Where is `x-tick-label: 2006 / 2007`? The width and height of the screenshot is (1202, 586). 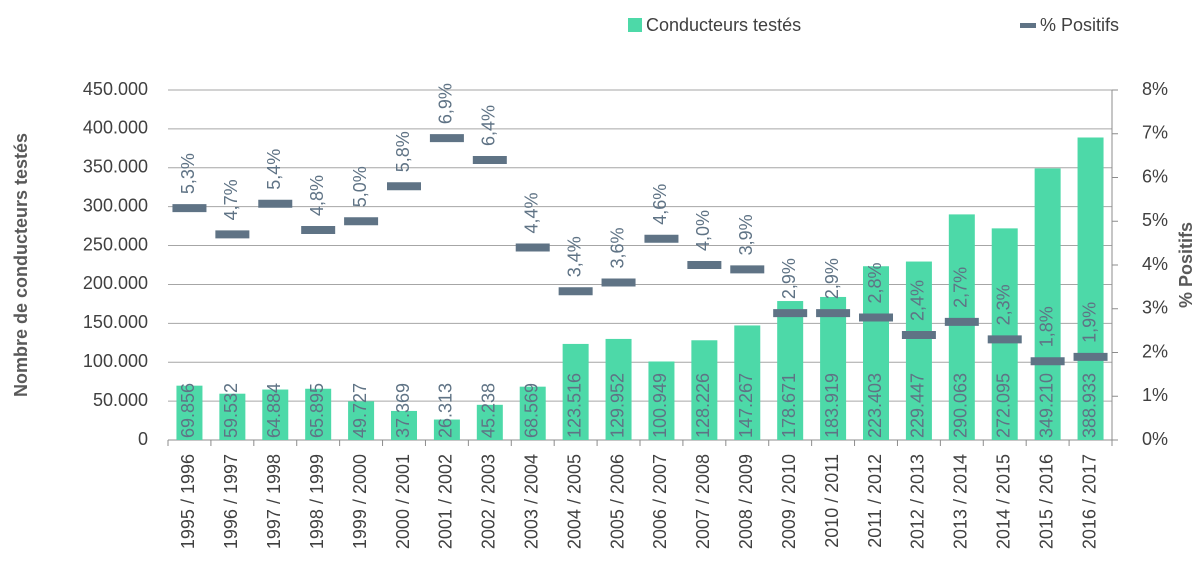
x-tick-label: 2006 / 2007 is located at coordinates (660, 501).